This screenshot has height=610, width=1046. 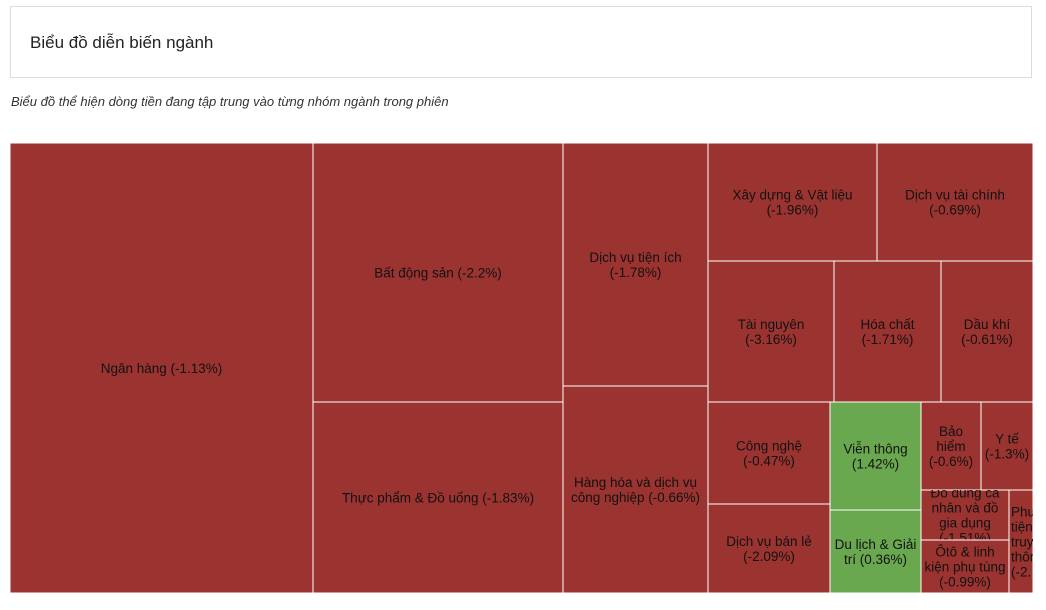 I want to click on treemap-label-dich-vu-tai-chinh: Dịch vụ tài chính (-0.69%), so click(x=955, y=203).